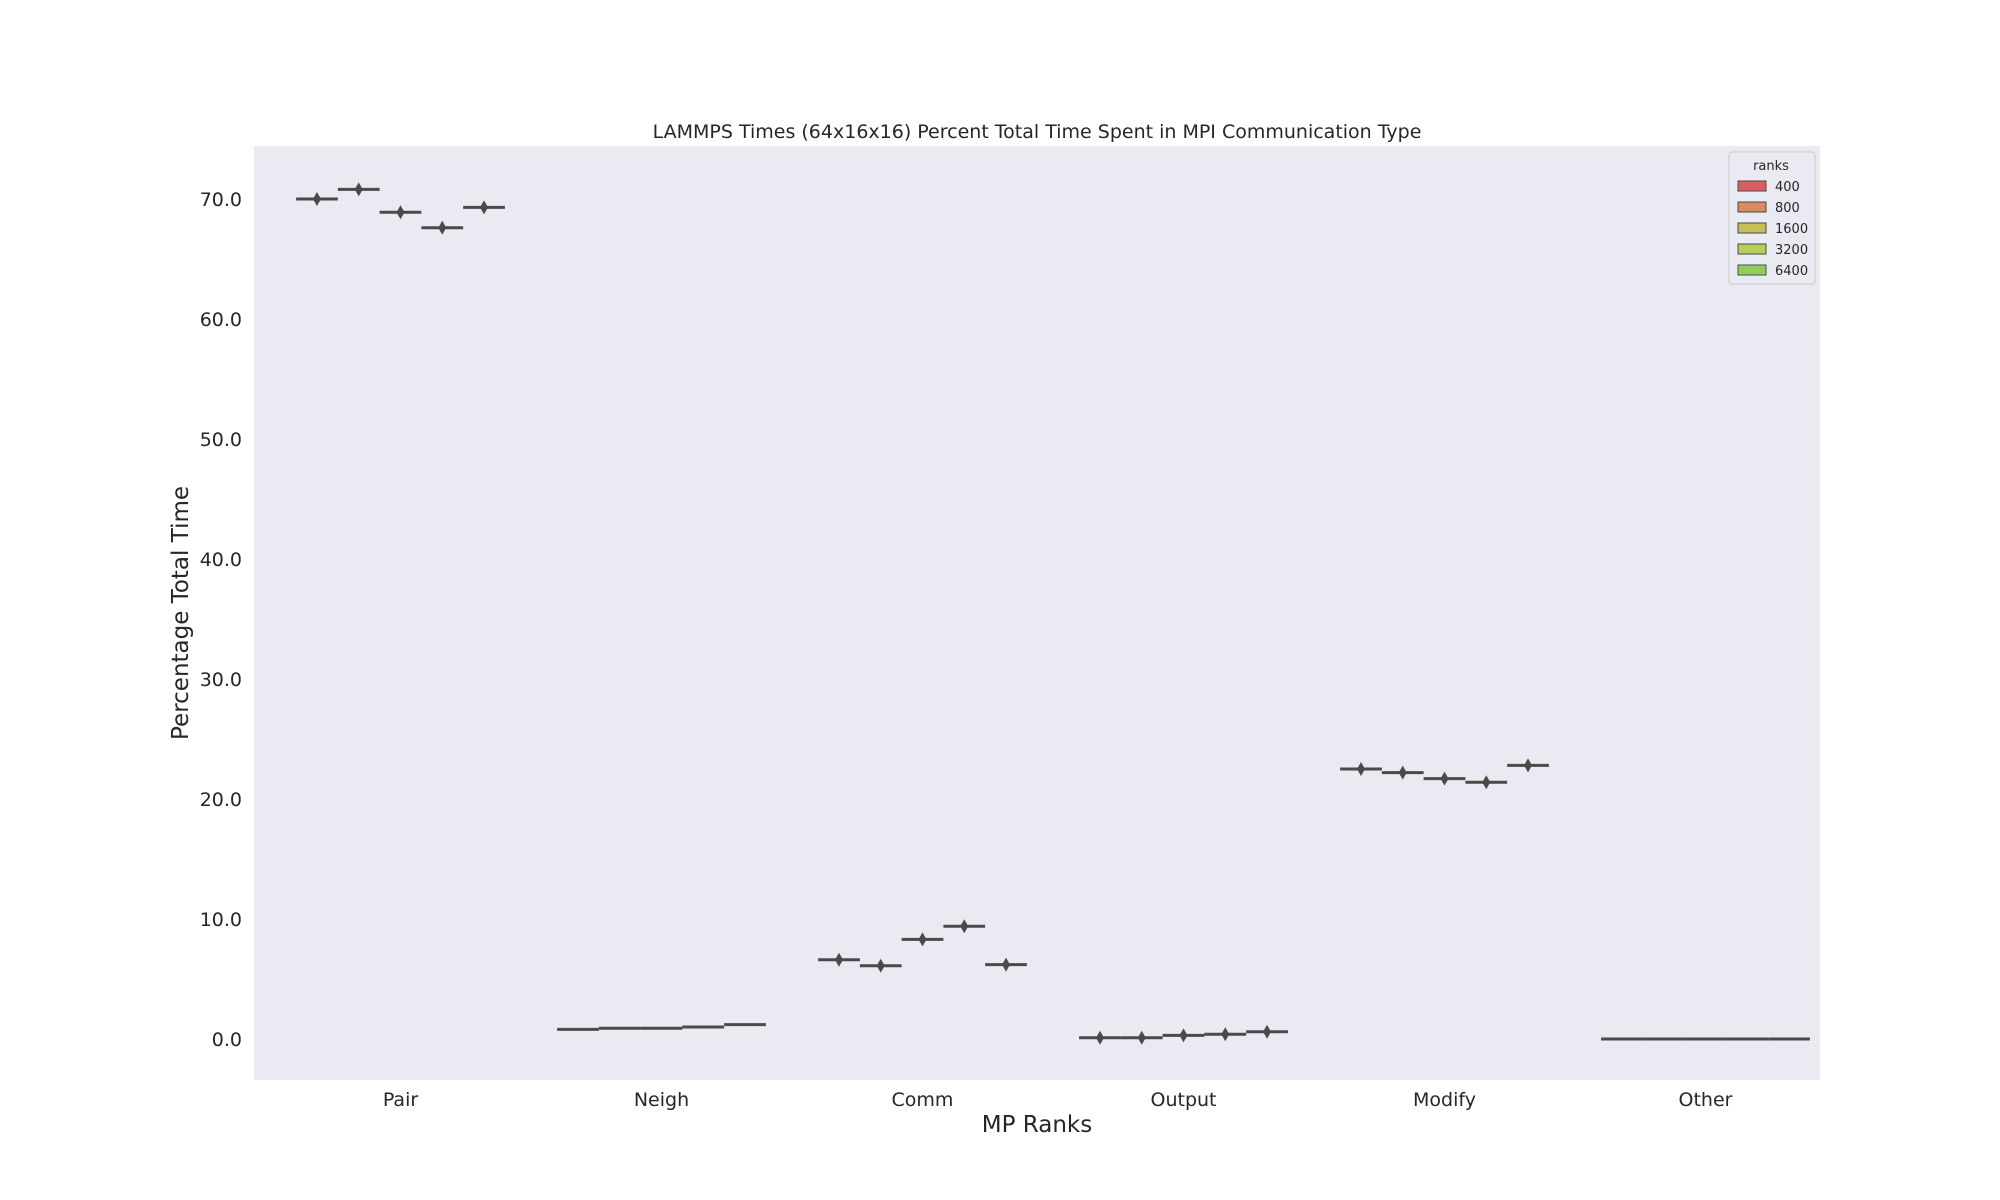 This screenshot has width=2000, height=1200. I want to click on y-tick-label: 0.0, so click(227, 1040).